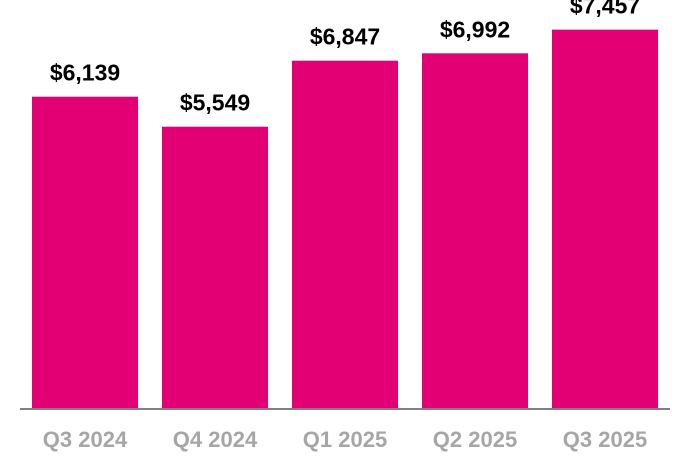 This screenshot has width=690, height=476. Describe the element at coordinates (85, 252) in the screenshot. I see `bar-q3-2024` at that location.